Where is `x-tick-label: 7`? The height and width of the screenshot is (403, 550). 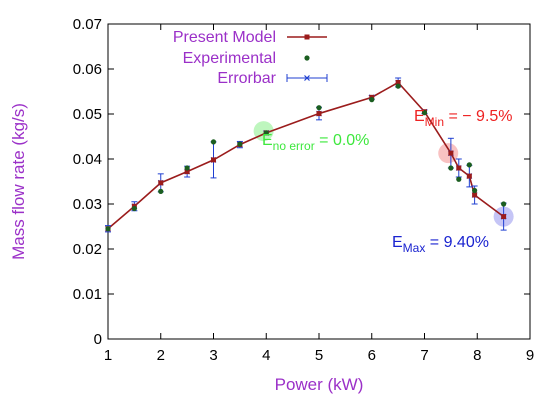
x-tick-label: 7 is located at coordinates (424, 355).